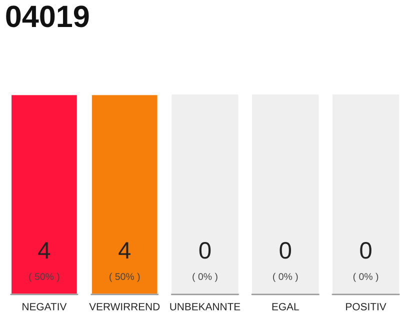  Describe the element at coordinates (205, 306) in the screenshot. I see `x-tick-label: UNBEKANNTE` at that location.